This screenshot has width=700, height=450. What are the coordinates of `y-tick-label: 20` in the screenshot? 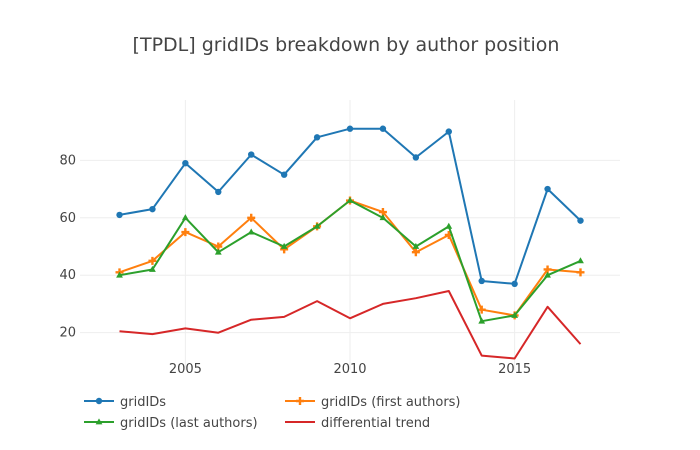 It's located at (67, 333).